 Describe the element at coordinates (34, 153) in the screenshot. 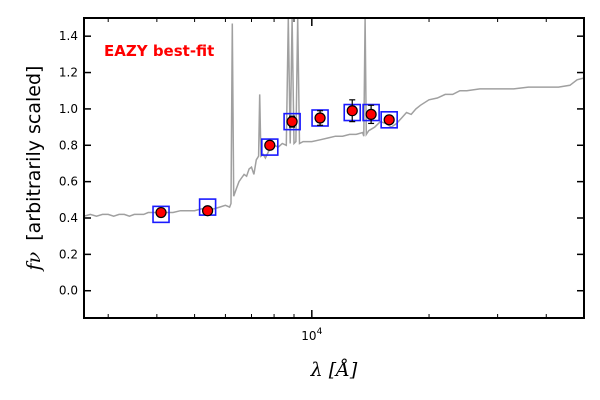

I see `y-axis-label-text: [arbitrarily scaled]` at that location.